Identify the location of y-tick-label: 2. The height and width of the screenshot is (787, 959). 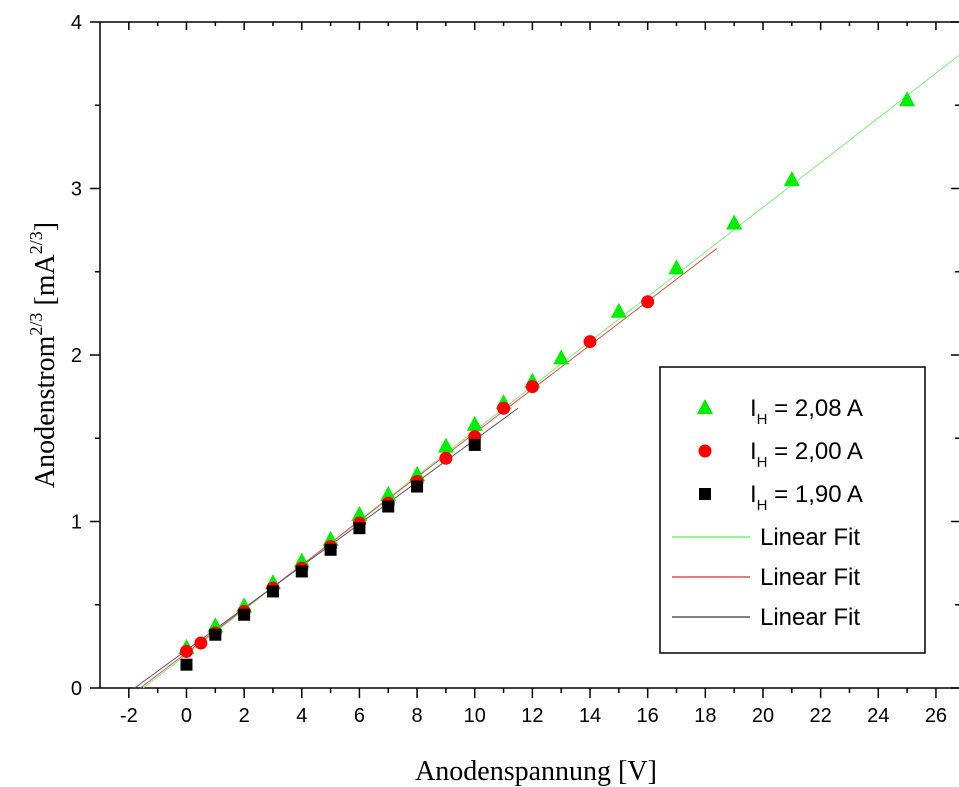
(76, 356).